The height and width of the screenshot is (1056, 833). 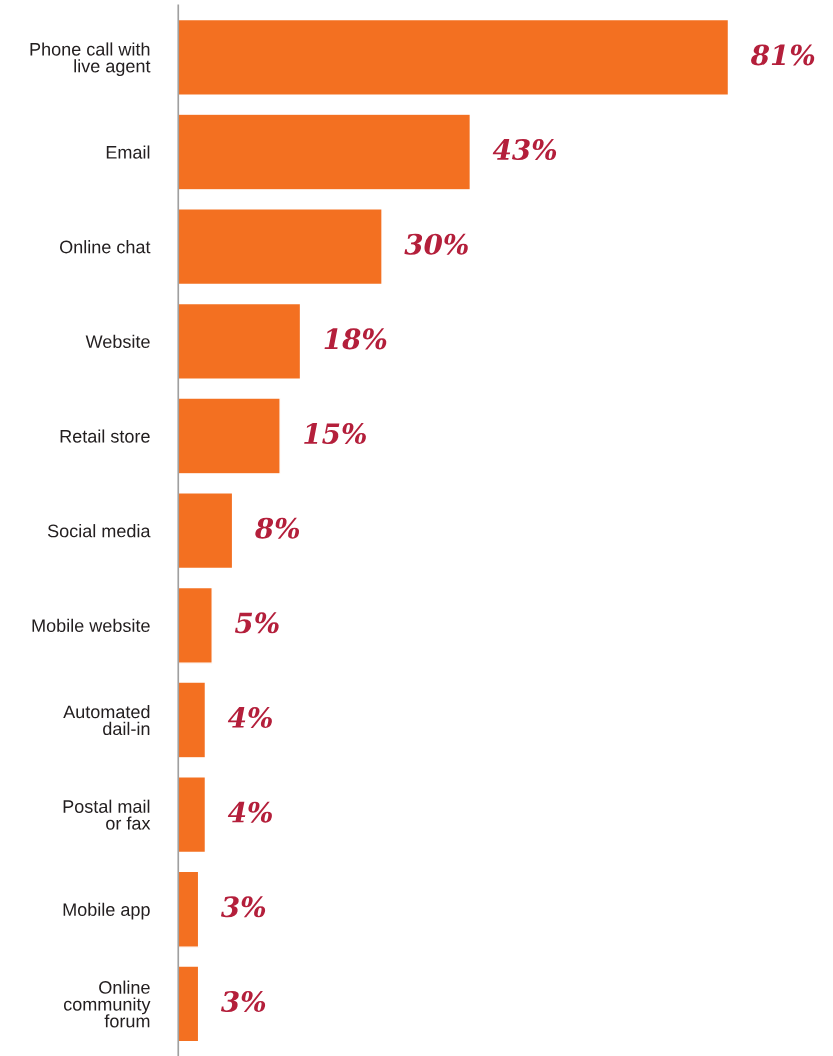 What do you see at coordinates (99, 531) in the screenshot?
I see `y-tick-label: Social media` at bounding box center [99, 531].